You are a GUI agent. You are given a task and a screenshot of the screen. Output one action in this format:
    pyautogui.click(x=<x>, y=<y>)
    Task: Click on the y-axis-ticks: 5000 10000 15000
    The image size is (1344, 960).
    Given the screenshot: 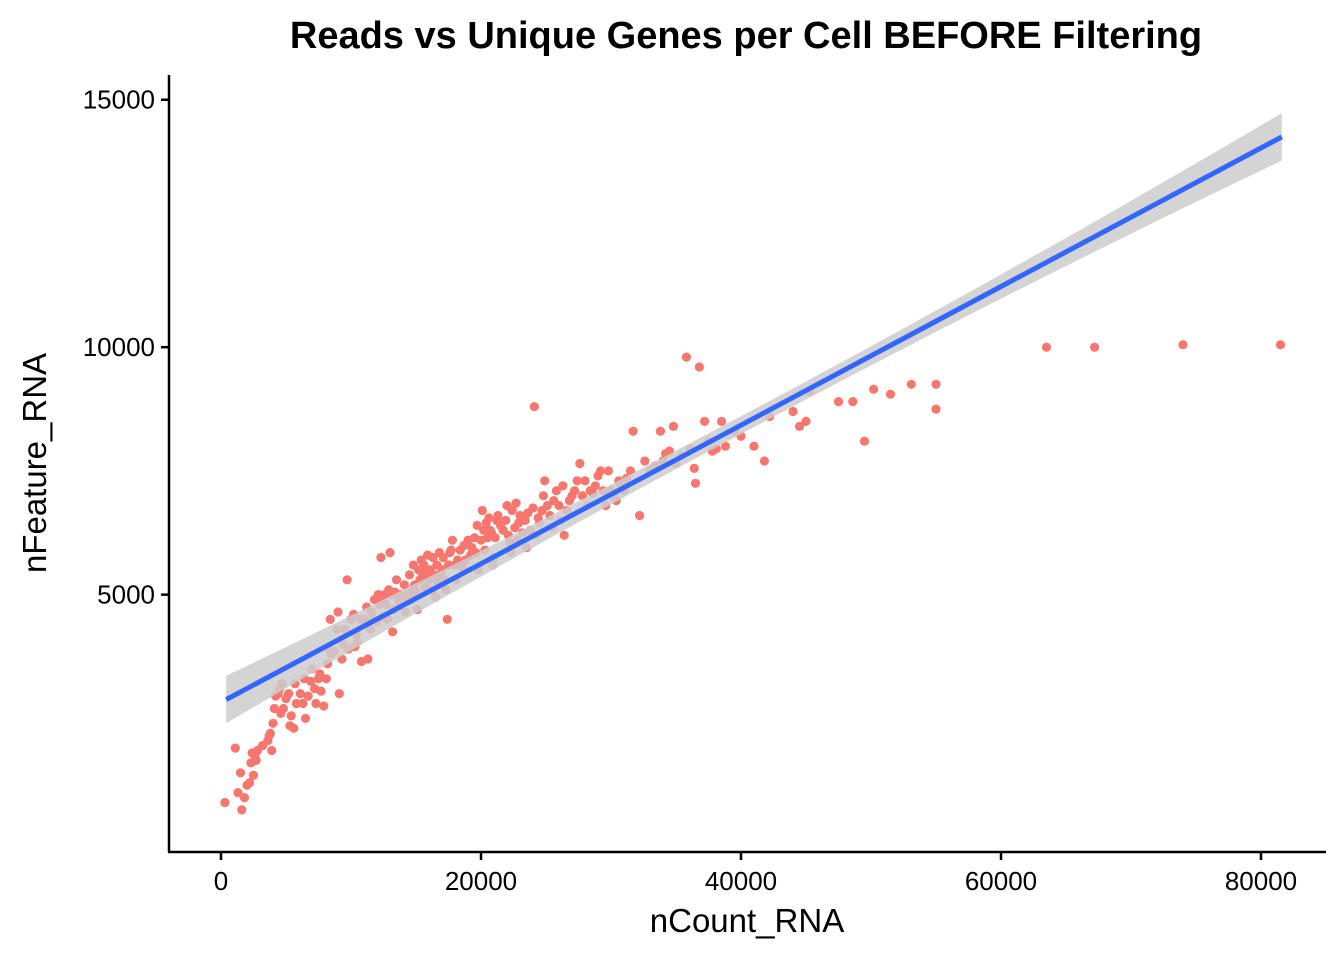 What is the action you would take?
    pyautogui.click(x=126, y=347)
    